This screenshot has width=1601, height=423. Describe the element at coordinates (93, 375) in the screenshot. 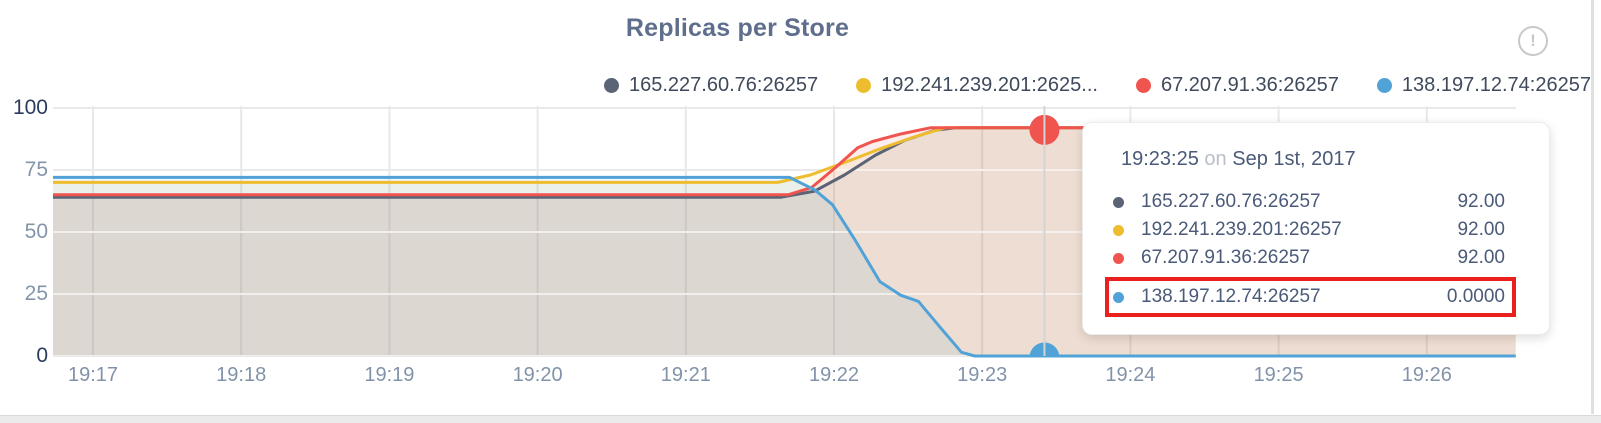

I see `x-tick-label: 19:17` at that location.